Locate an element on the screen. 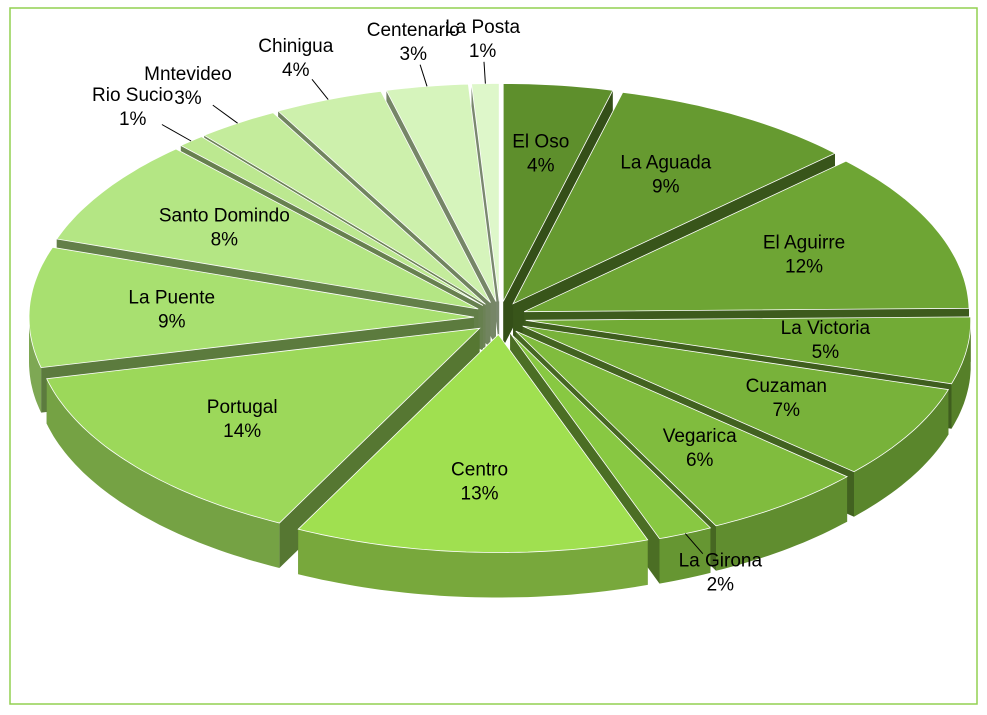 This screenshot has height=715, width=987. slice-label: La Girona is located at coordinates (721, 561).